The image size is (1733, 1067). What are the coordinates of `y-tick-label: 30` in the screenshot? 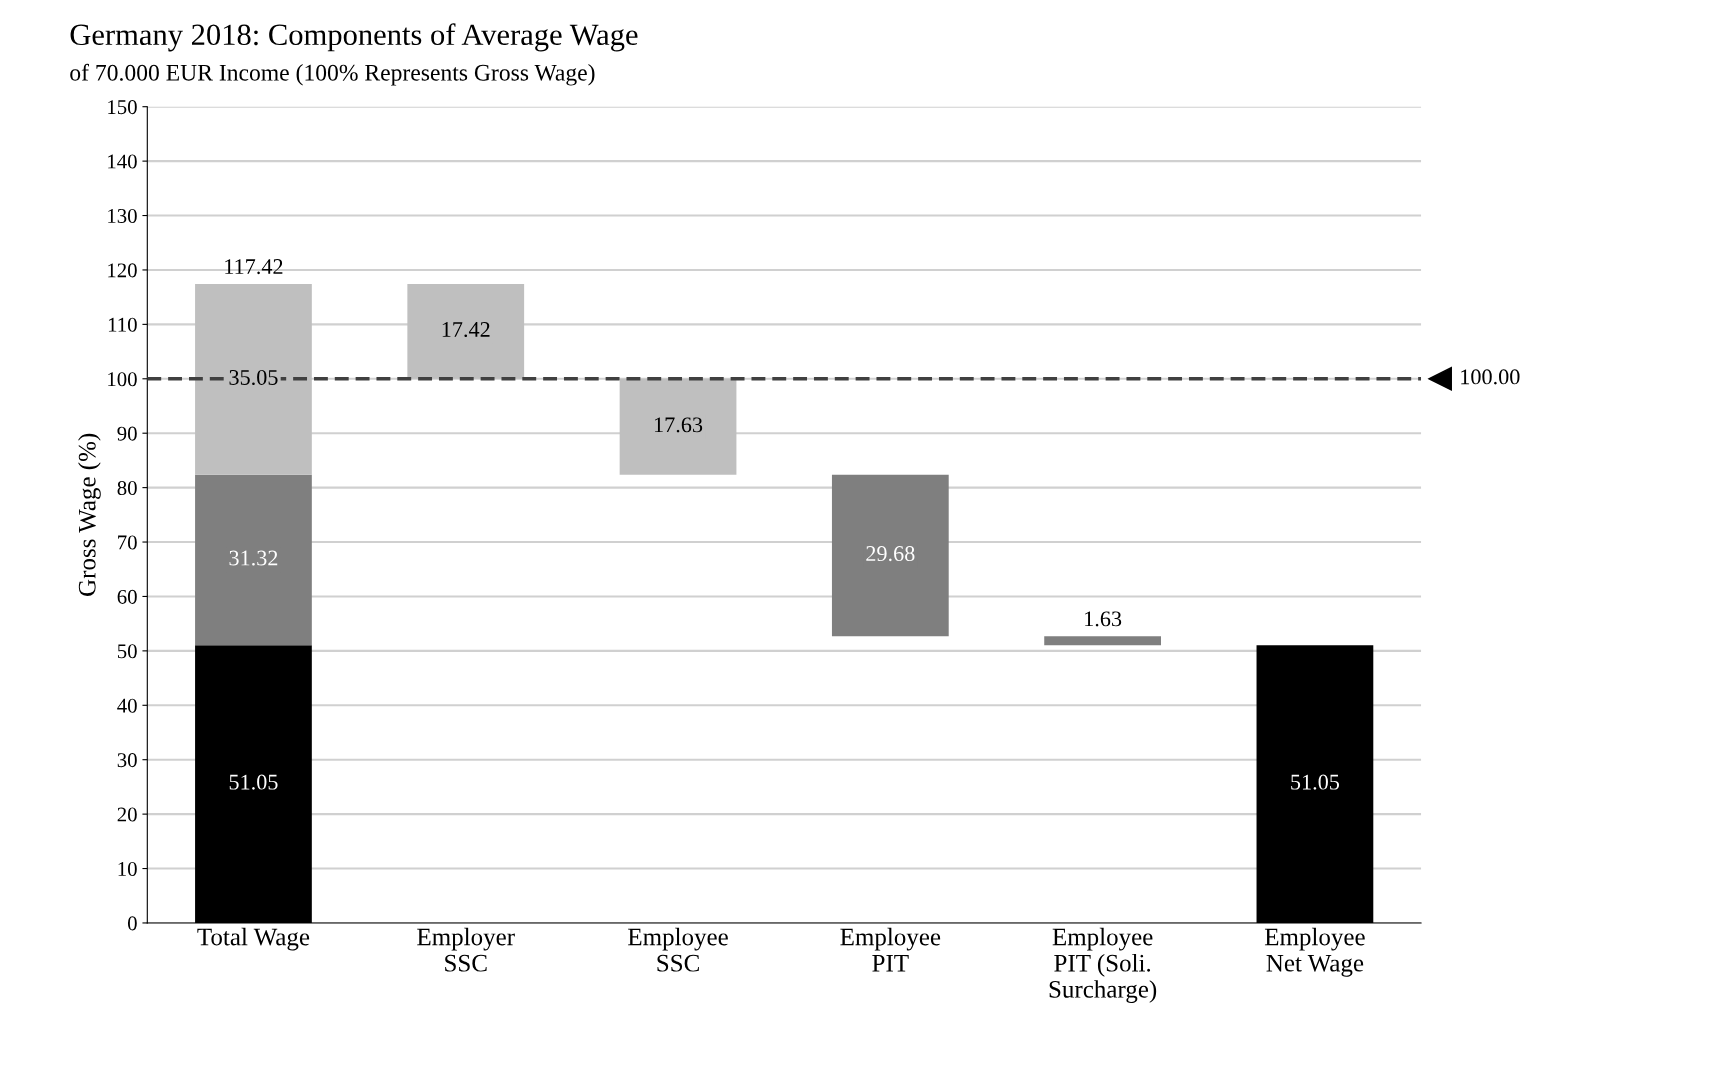 It's located at (127, 760).